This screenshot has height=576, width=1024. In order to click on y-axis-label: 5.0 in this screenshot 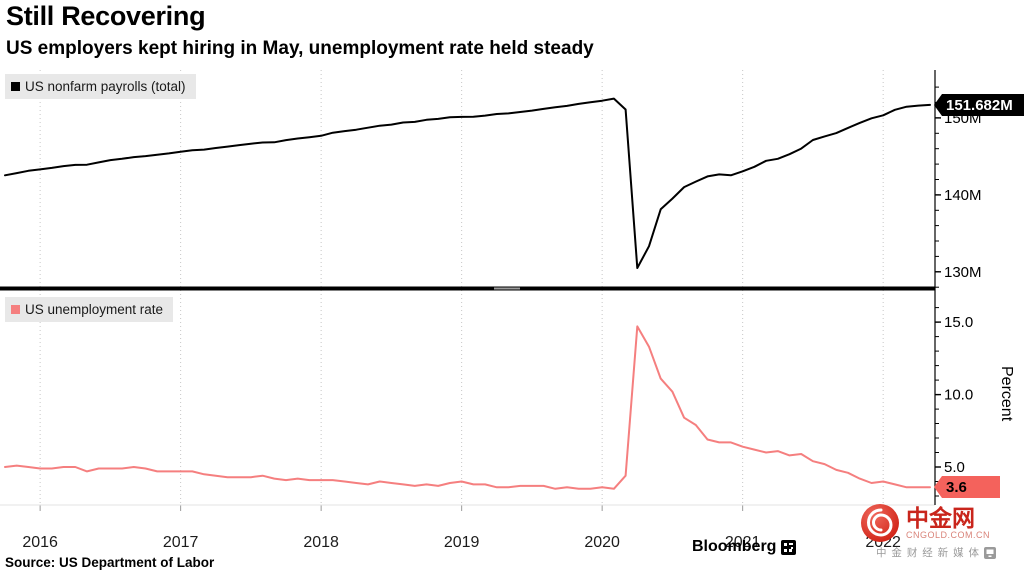, I will do `click(954, 467)`.